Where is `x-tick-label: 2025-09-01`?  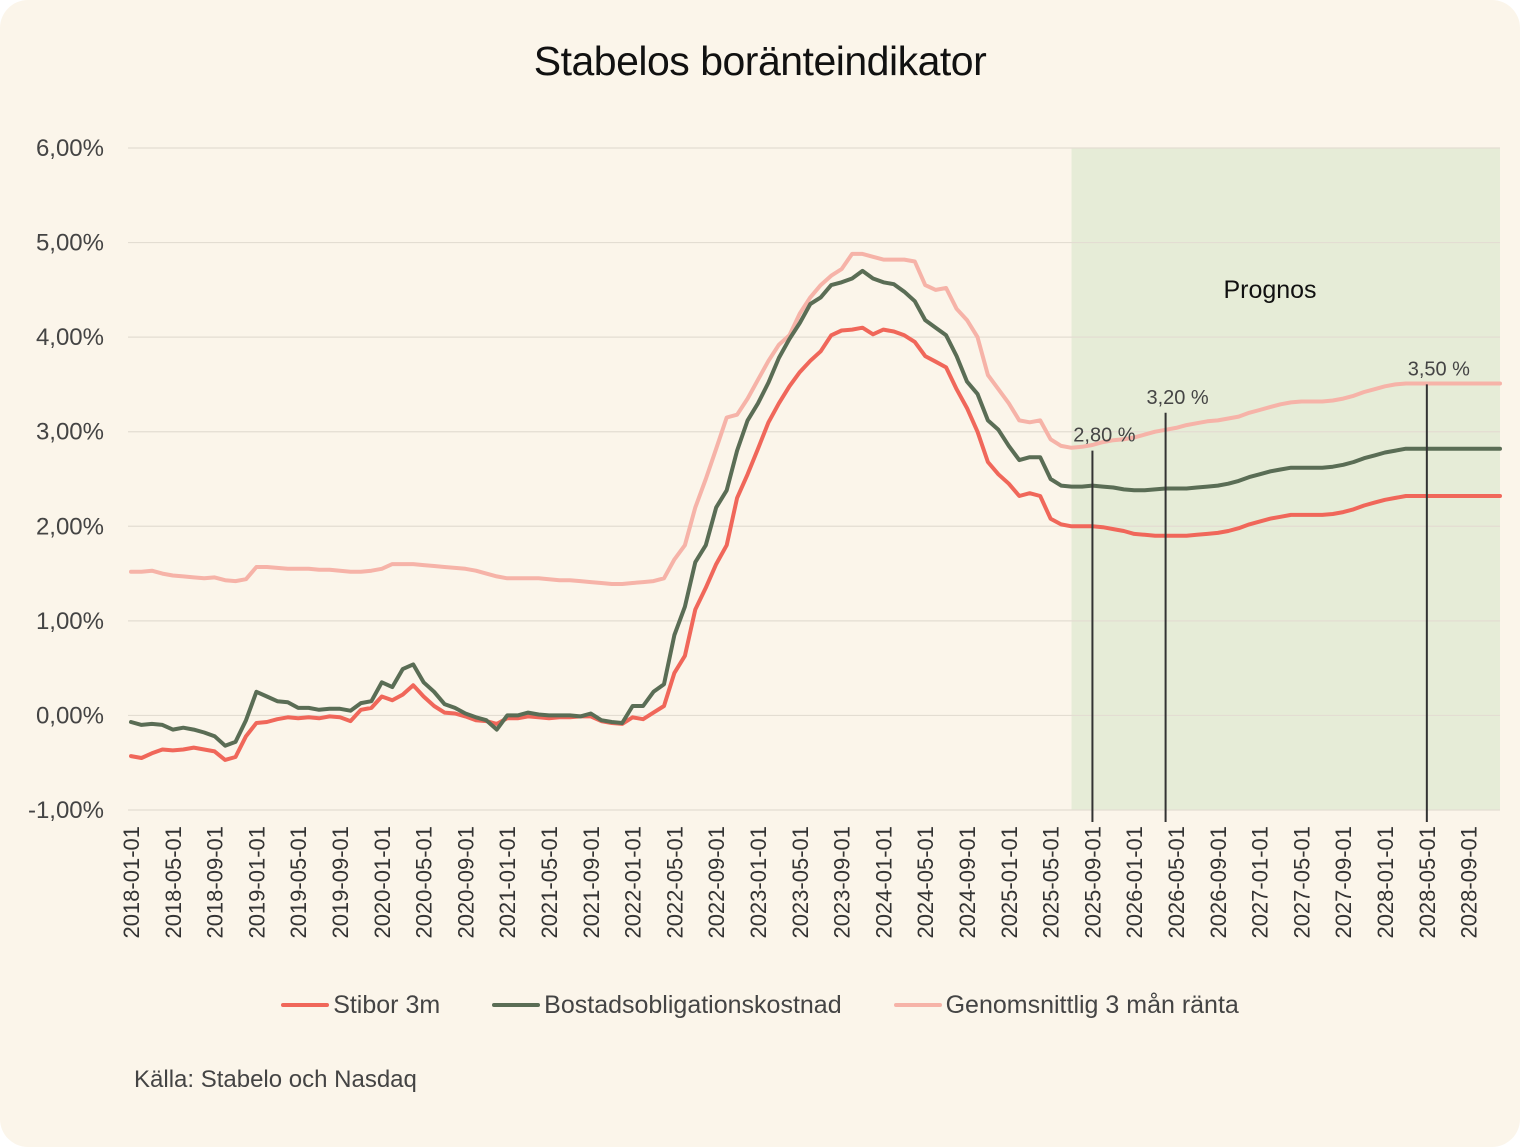 x-tick-label: 2025-09-01 is located at coordinates (1092, 882).